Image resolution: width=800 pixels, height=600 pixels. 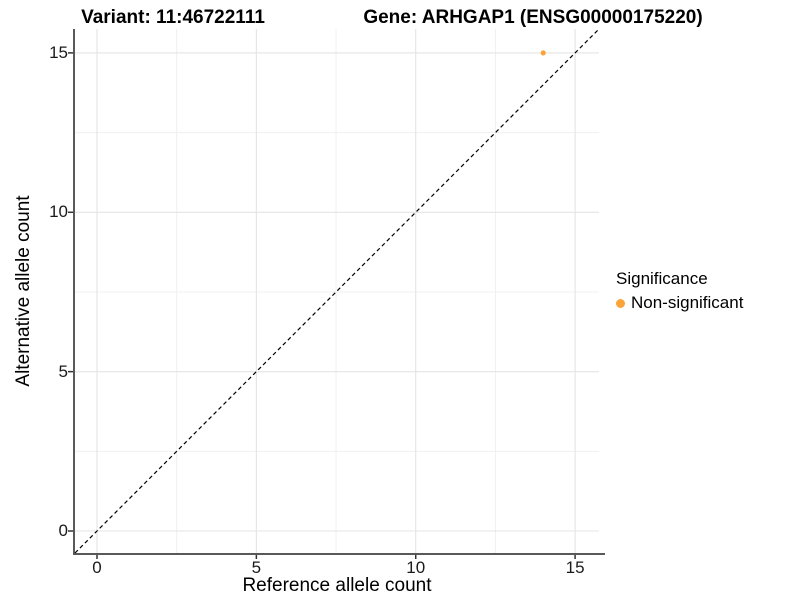 I want to click on y-tick-label: 15, so click(x=58, y=52).